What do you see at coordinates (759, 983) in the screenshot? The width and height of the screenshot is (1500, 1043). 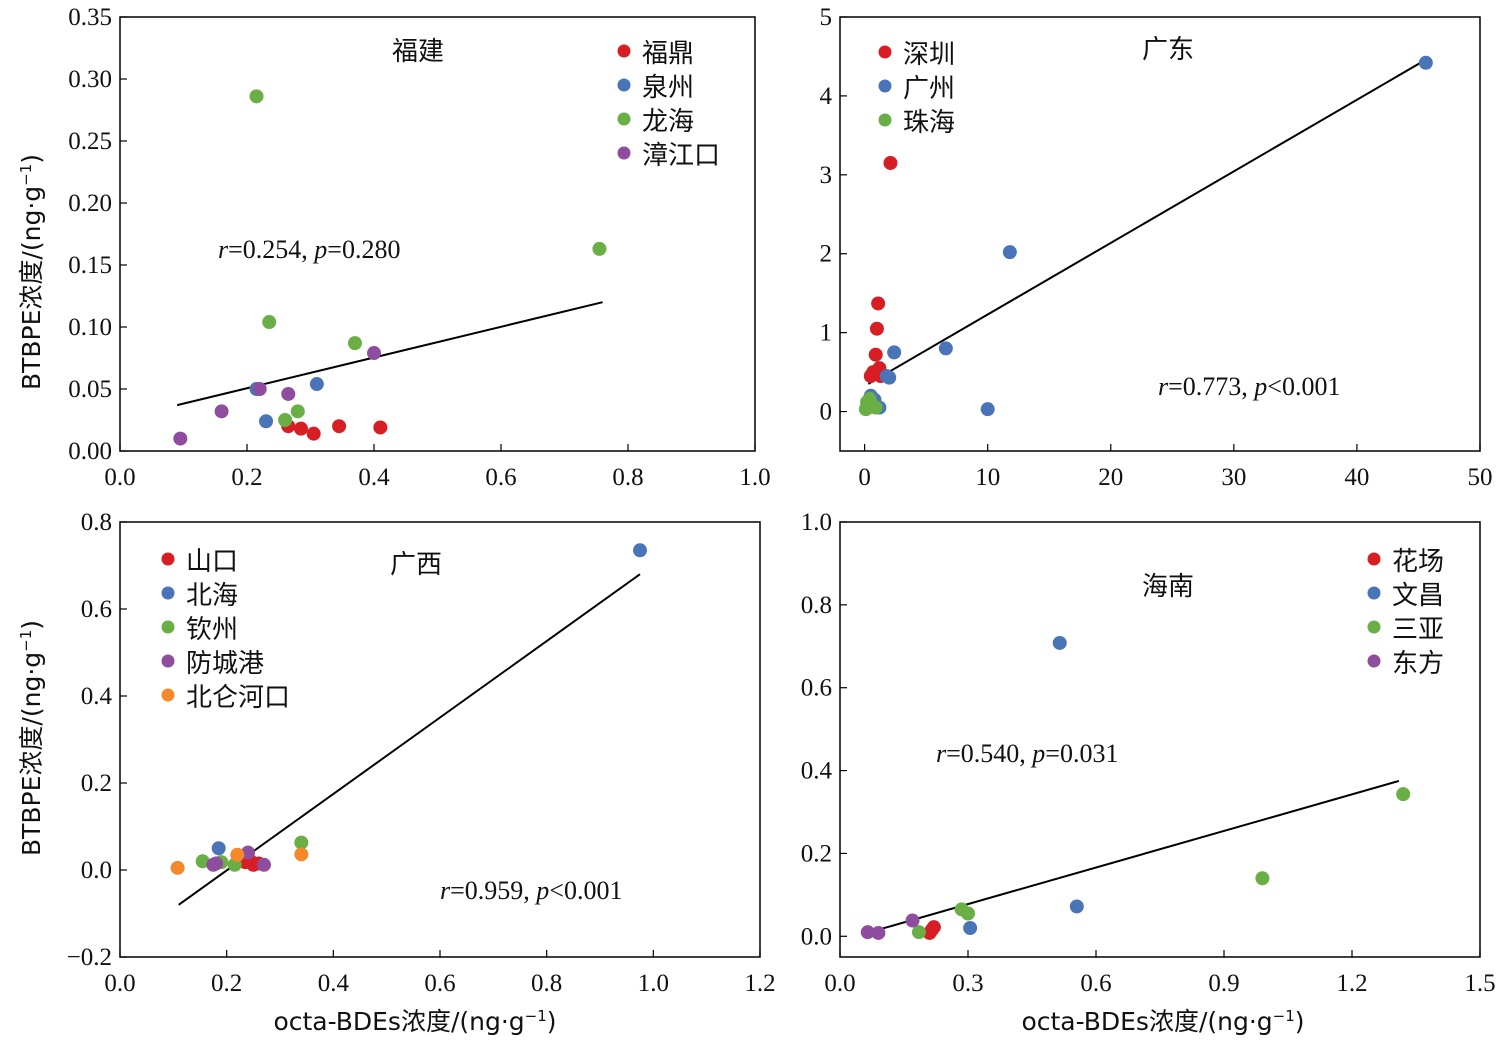 I see `x-tick-label: 1.2` at bounding box center [759, 983].